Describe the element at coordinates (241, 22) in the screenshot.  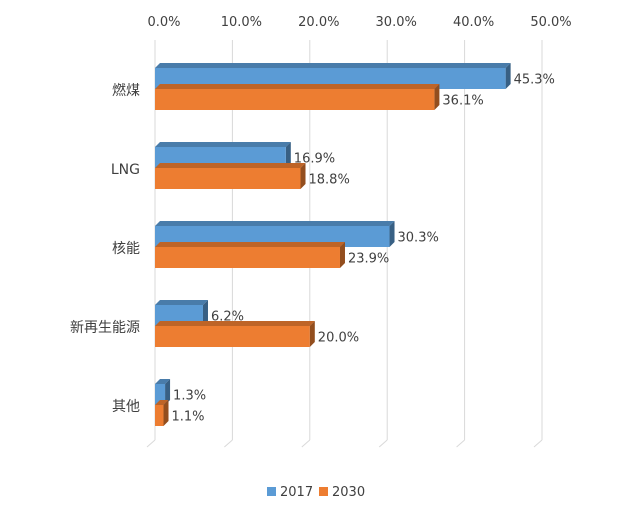
I see `x-tick-label: 10.0%` at that location.